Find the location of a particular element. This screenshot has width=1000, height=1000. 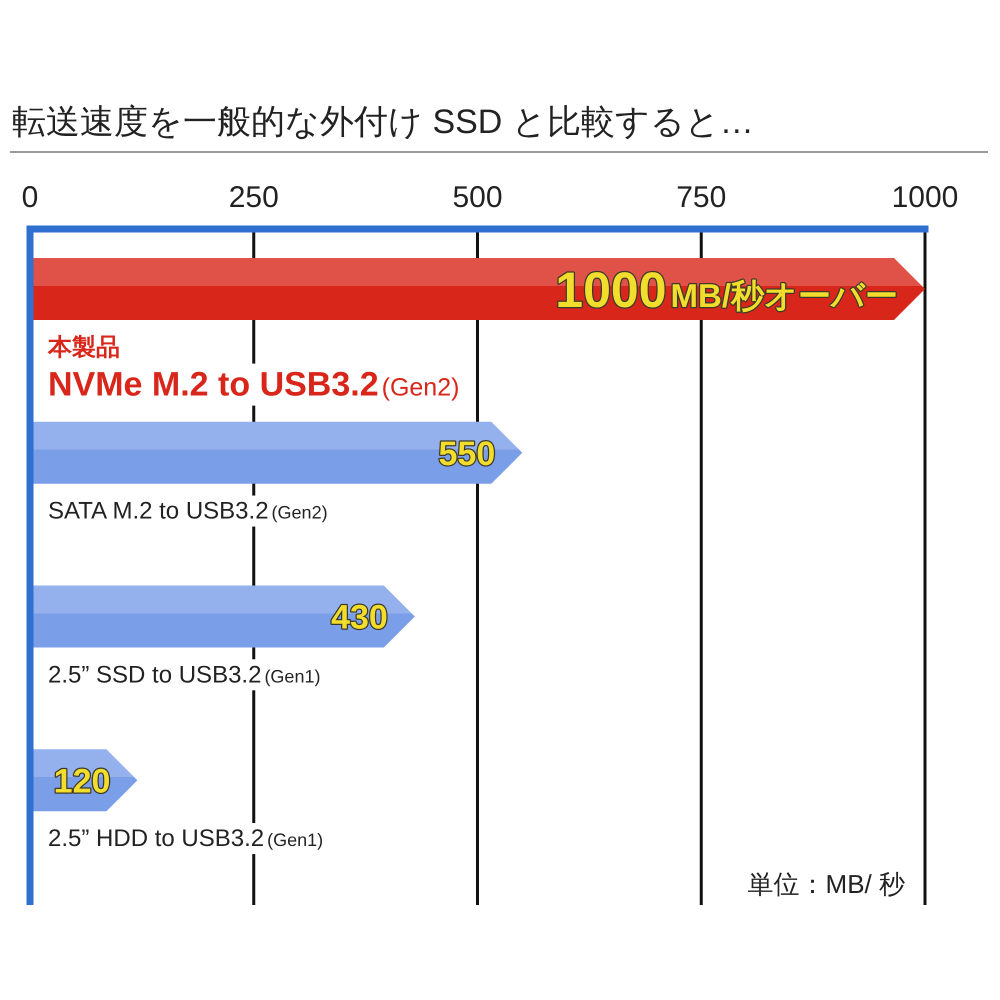

data-label: 120 is located at coordinates (82, 781).